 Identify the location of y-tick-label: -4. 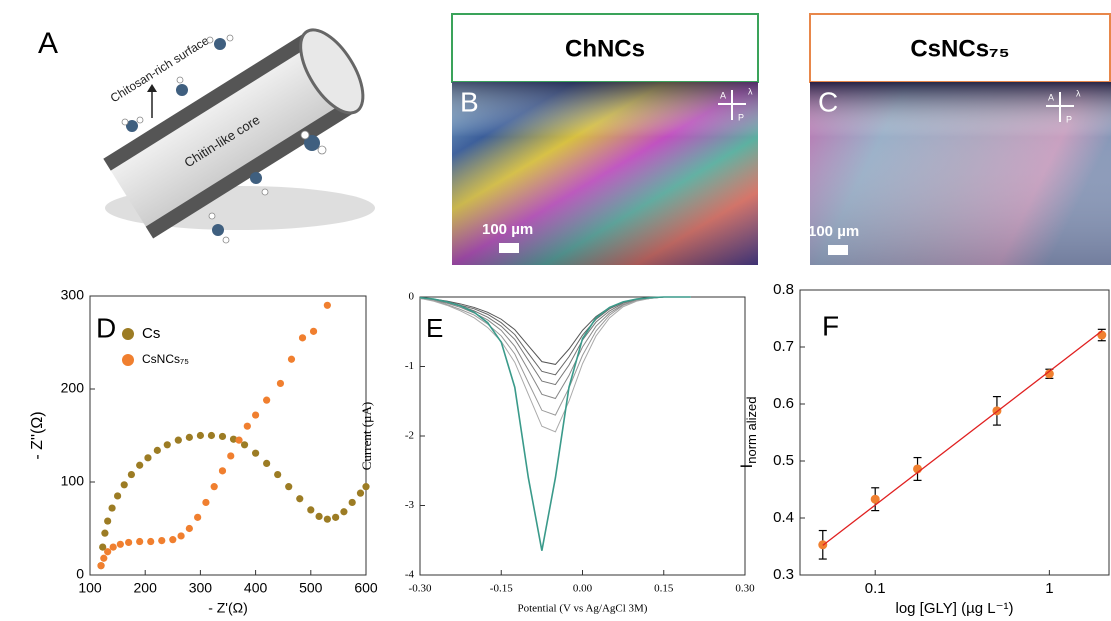
(410, 575).